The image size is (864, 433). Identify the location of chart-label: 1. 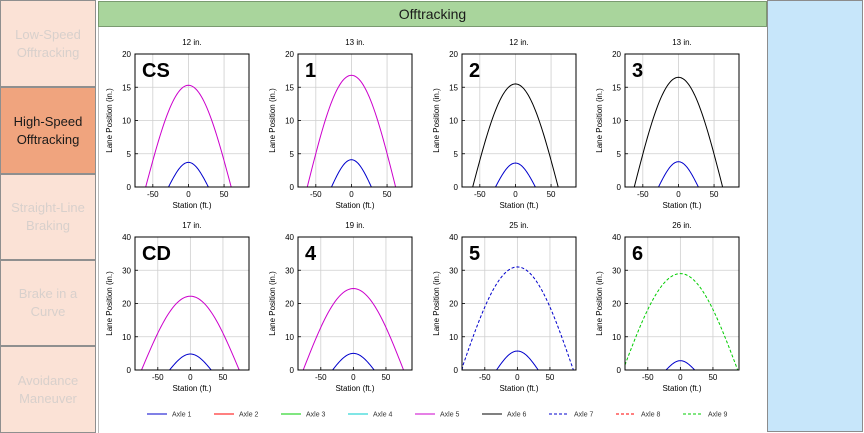
(310, 71).